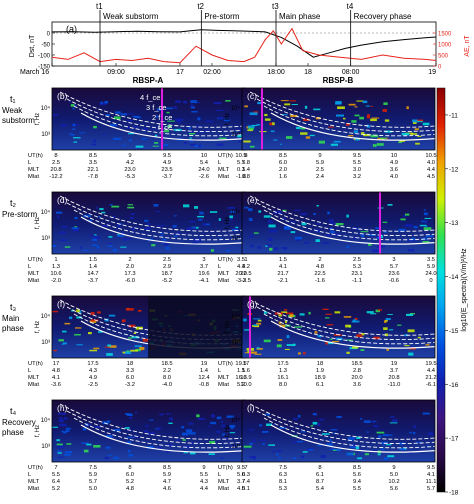 This screenshot has width=474, height=504. What do you see at coordinates (383, 16) in the screenshot?
I see `event-label: Recovery phase` at bounding box center [383, 16].